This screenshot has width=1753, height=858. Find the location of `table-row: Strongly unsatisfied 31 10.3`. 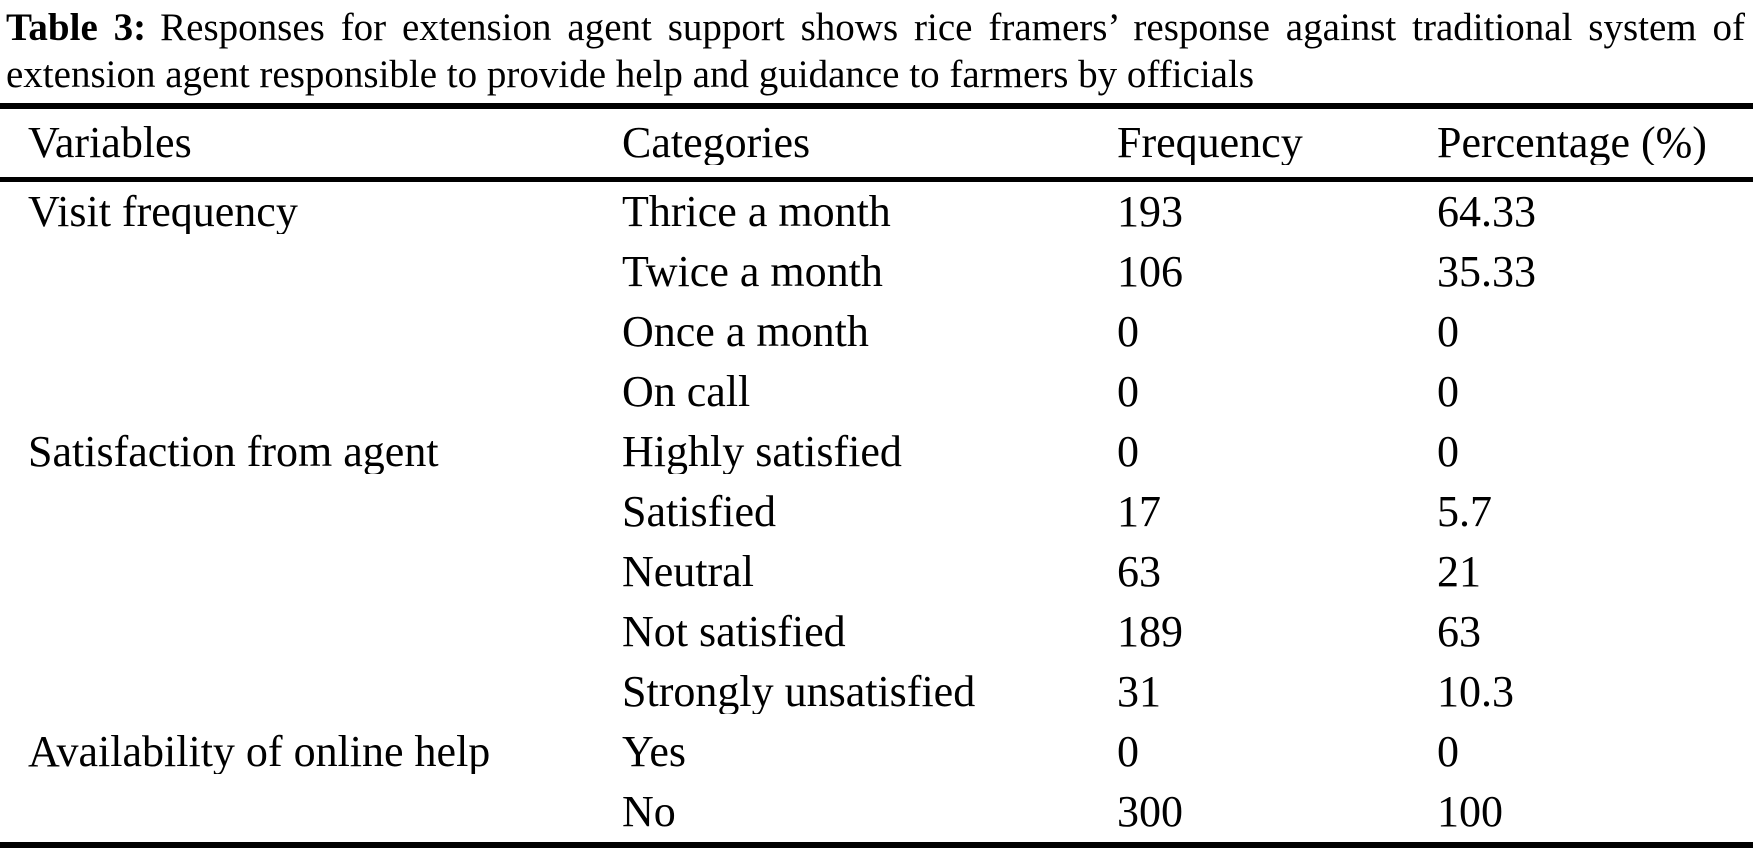

table-row: Strongly unsatisfied 31 10.3 is located at coordinates (876, 692).